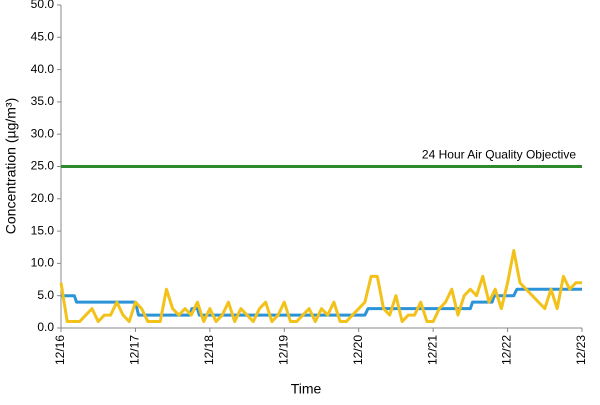 The width and height of the screenshot is (600, 405). I want to click on y-tick-label: 10.0, so click(43, 263).